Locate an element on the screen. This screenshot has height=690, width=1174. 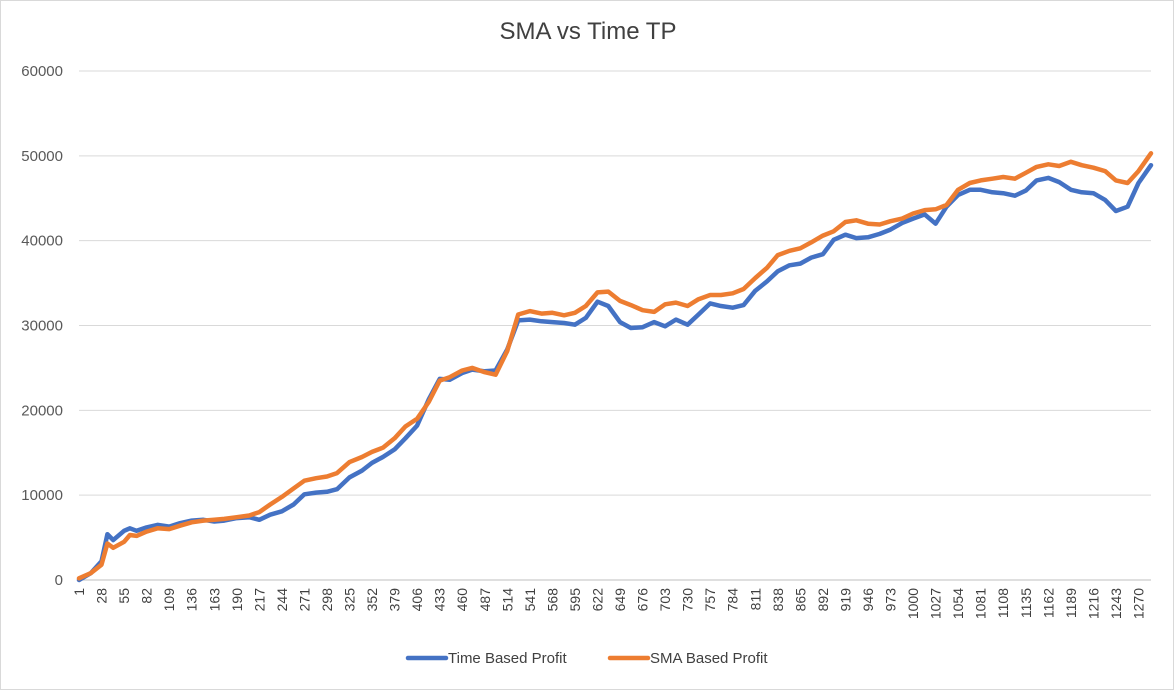
x-tick-label: 379 is located at coordinates (395, 600).